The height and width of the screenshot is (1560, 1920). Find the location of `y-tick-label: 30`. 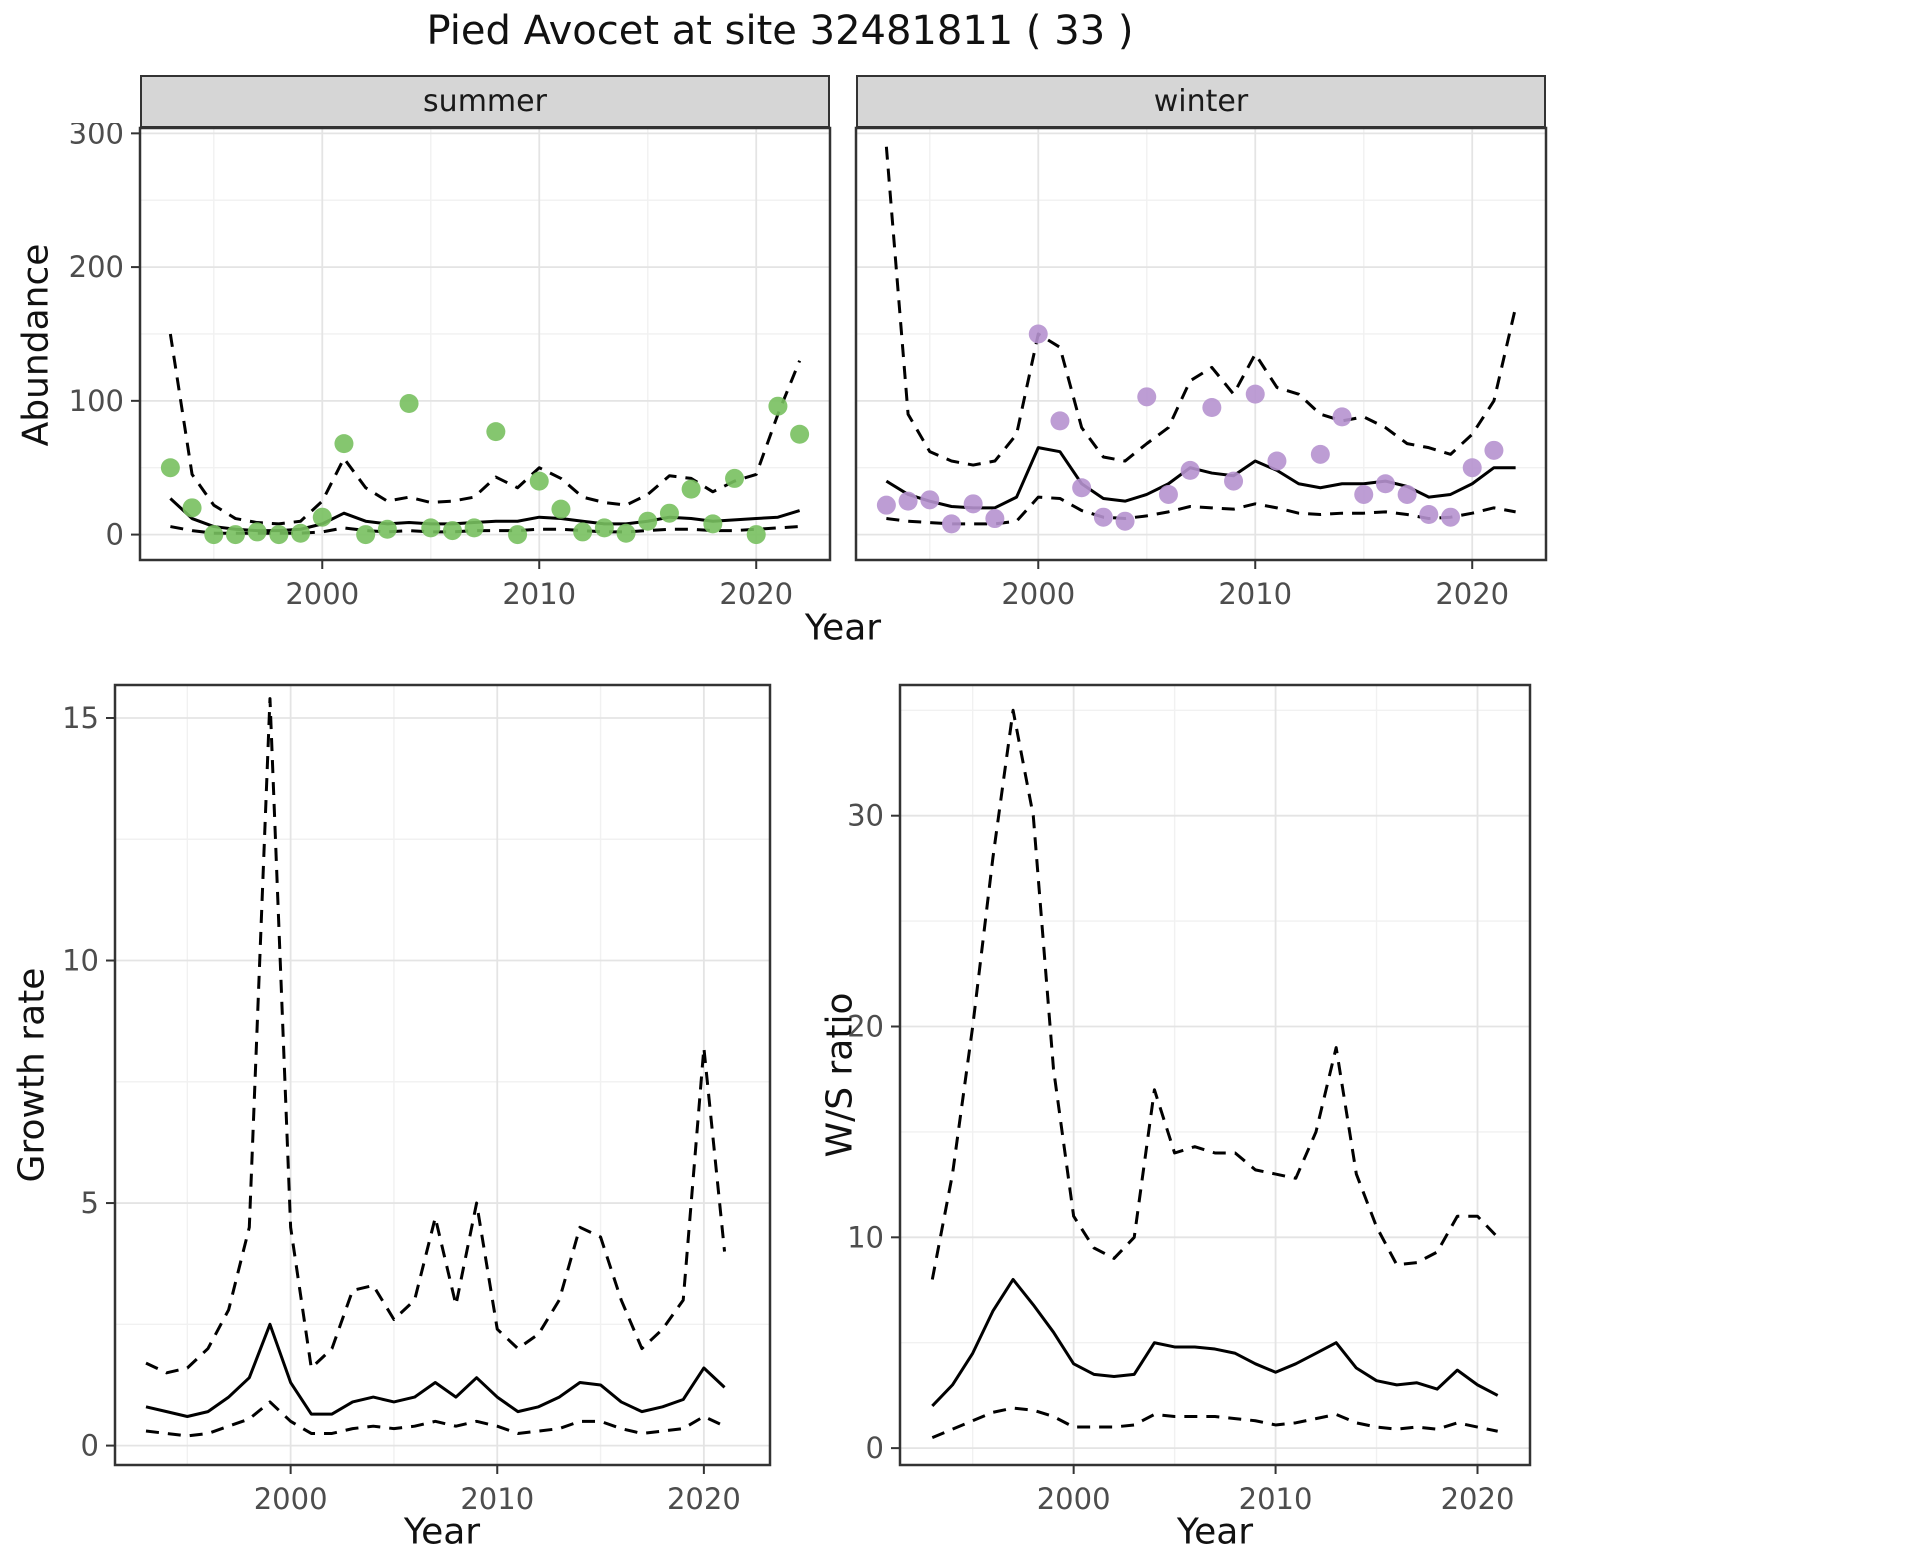

y-tick-label: 30 is located at coordinates (865, 816).